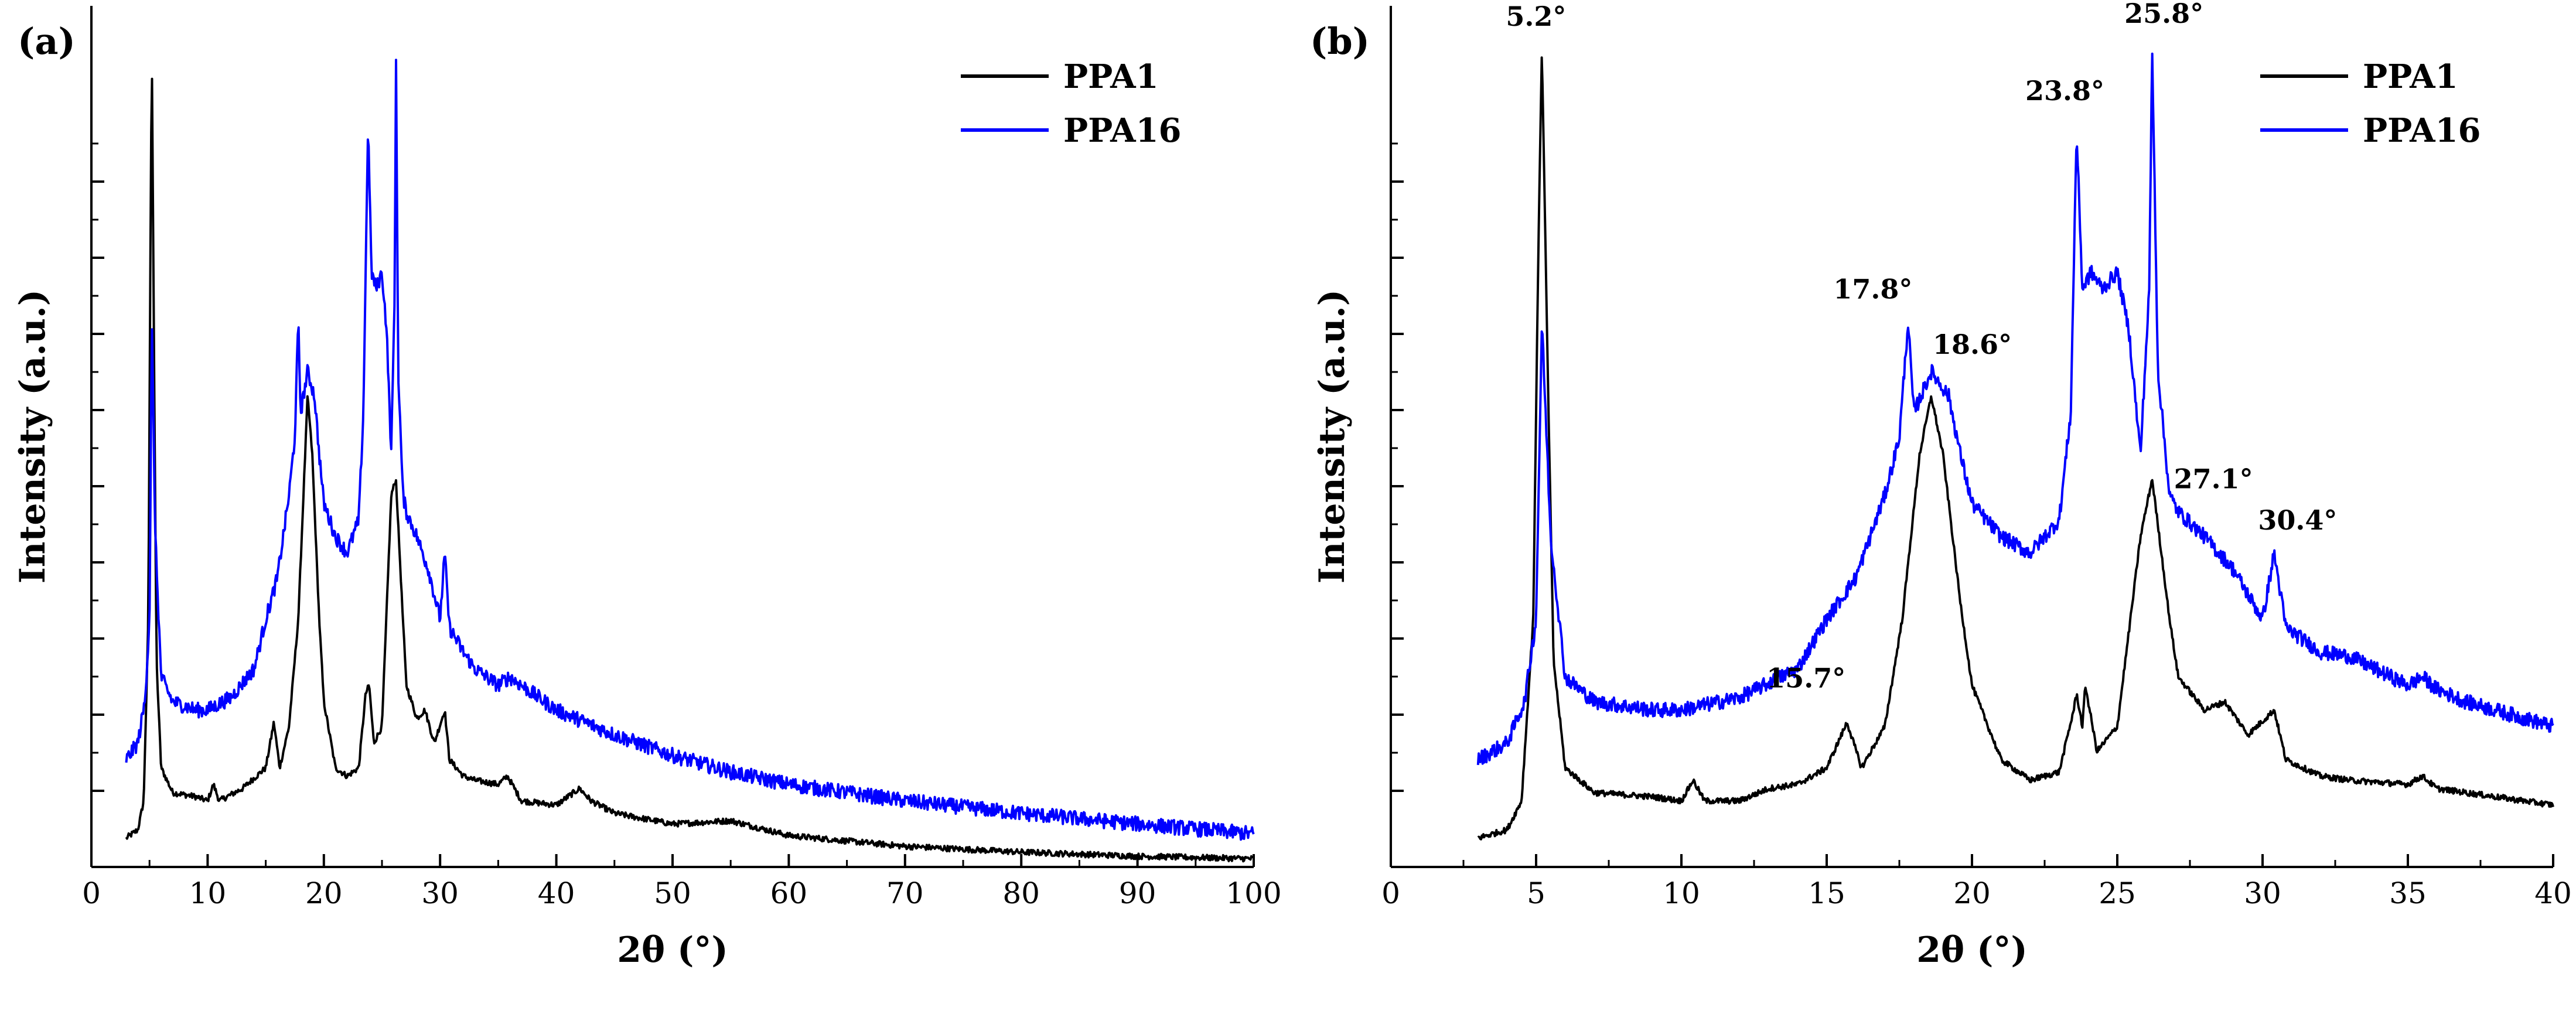 The image size is (2576, 1014). Describe the element at coordinates (2117, 893) in the screenshot. I see `x-tick-label: 25` at that location.